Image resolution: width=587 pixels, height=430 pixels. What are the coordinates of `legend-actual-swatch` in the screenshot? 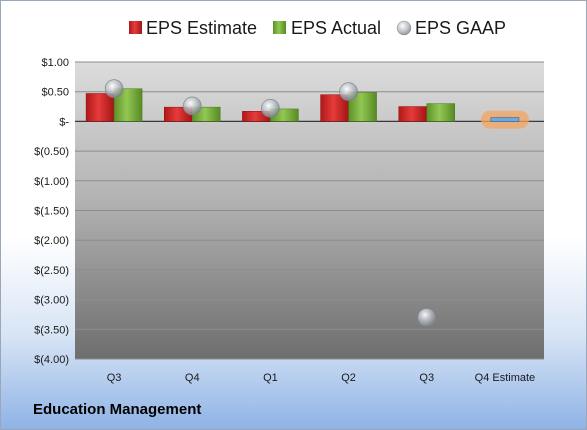 It's located at (279, 27).